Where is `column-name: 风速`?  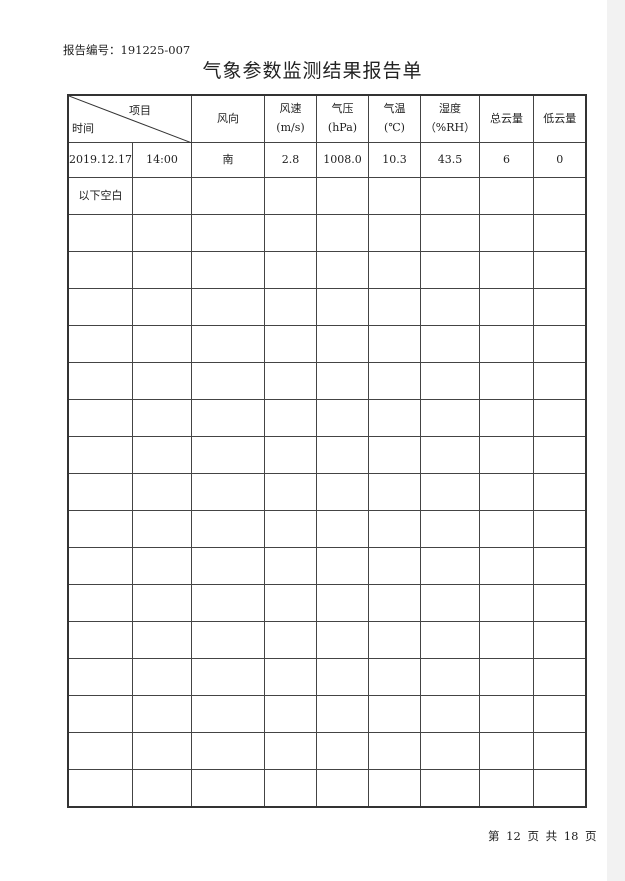
column-name: 风速 is located at coordinates (290, 109).